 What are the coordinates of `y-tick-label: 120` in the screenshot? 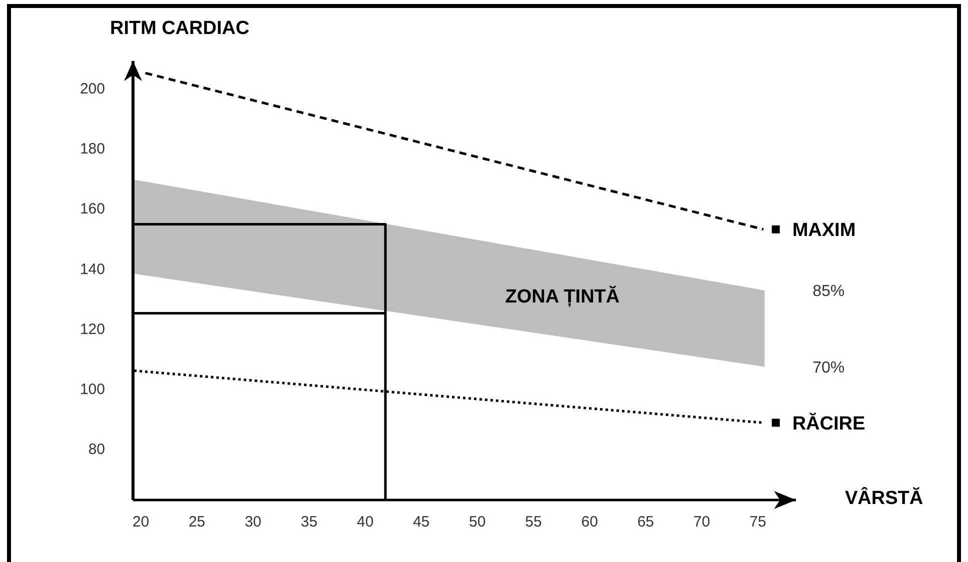 It's located at (92, 329).